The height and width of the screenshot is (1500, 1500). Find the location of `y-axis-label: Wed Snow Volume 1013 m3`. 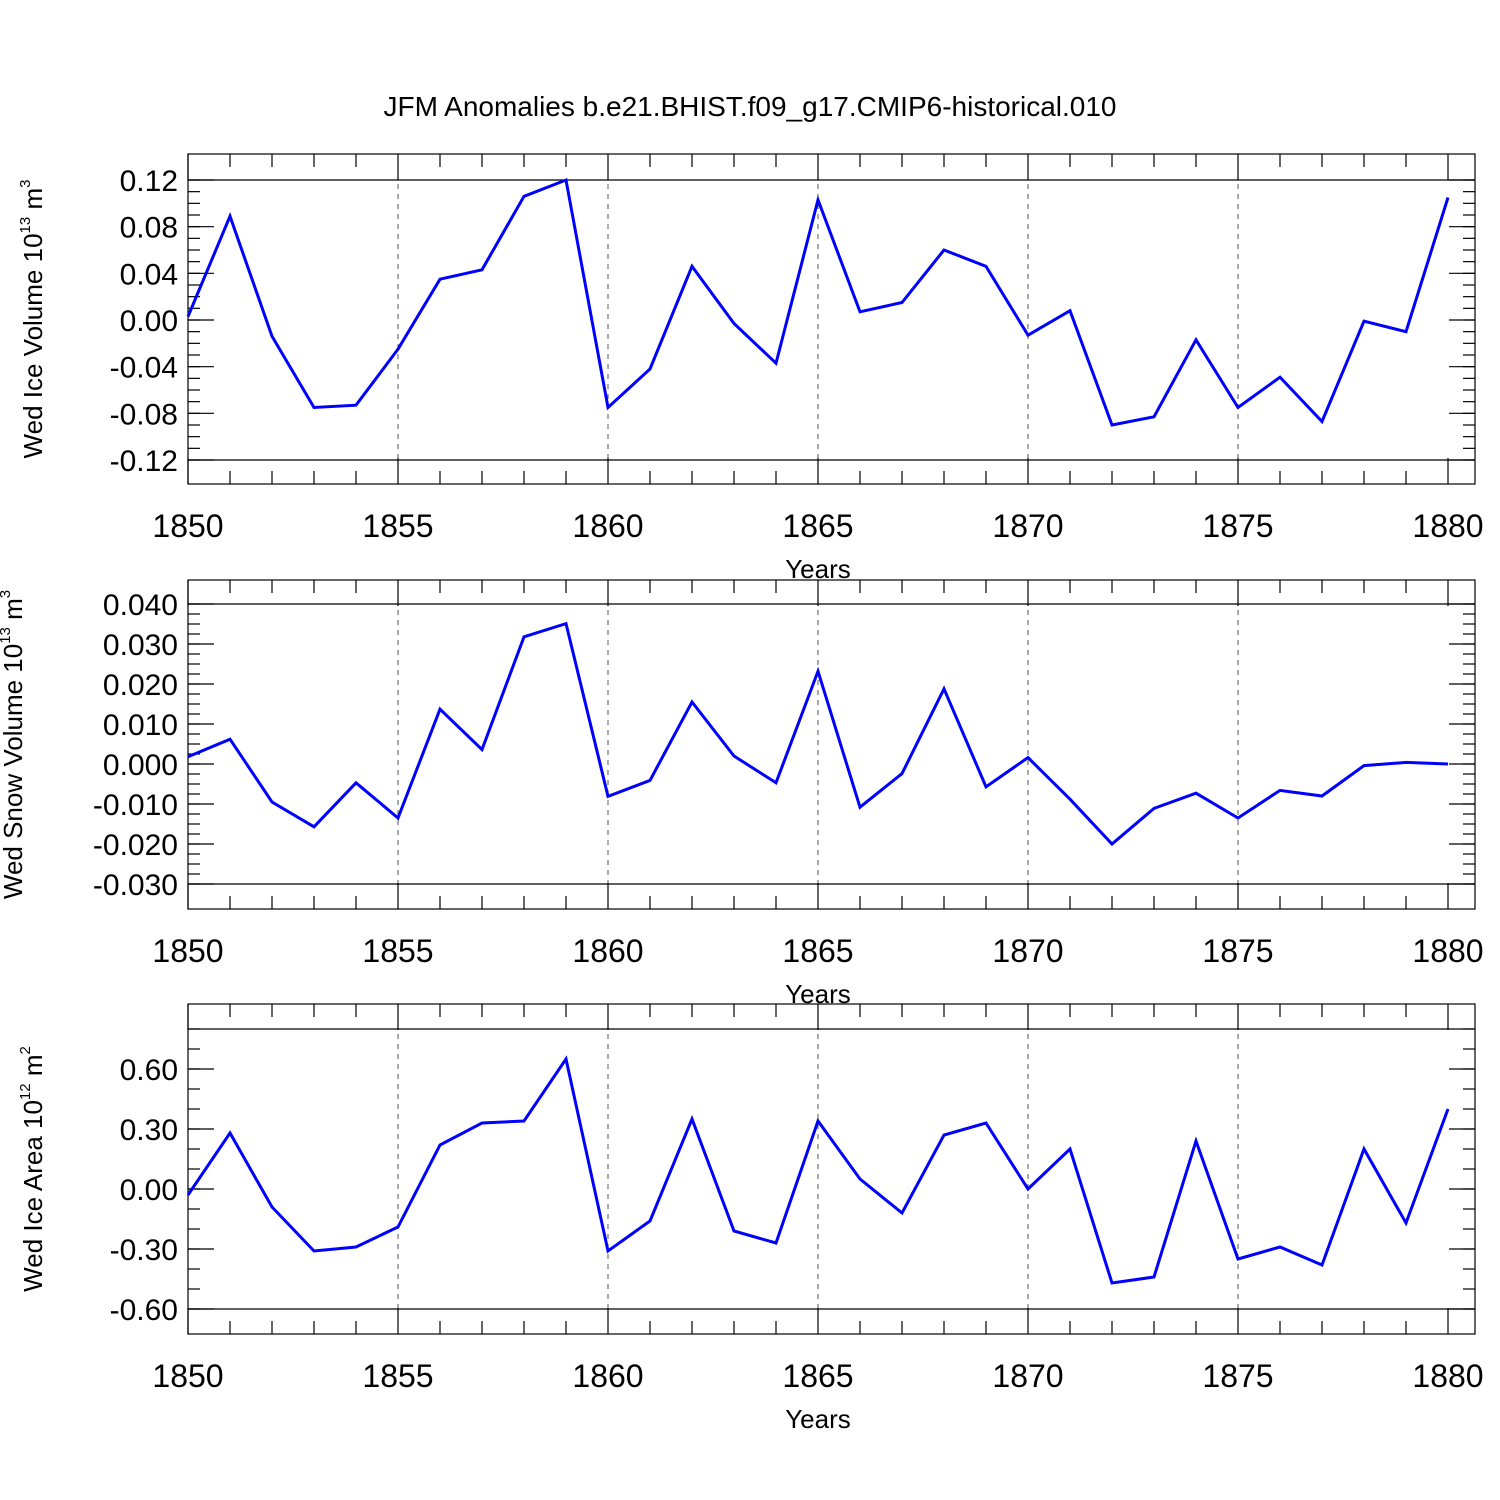

y-axis-label: Wed Snow Volume 1013 m3 is located at coordinates (14, 744).